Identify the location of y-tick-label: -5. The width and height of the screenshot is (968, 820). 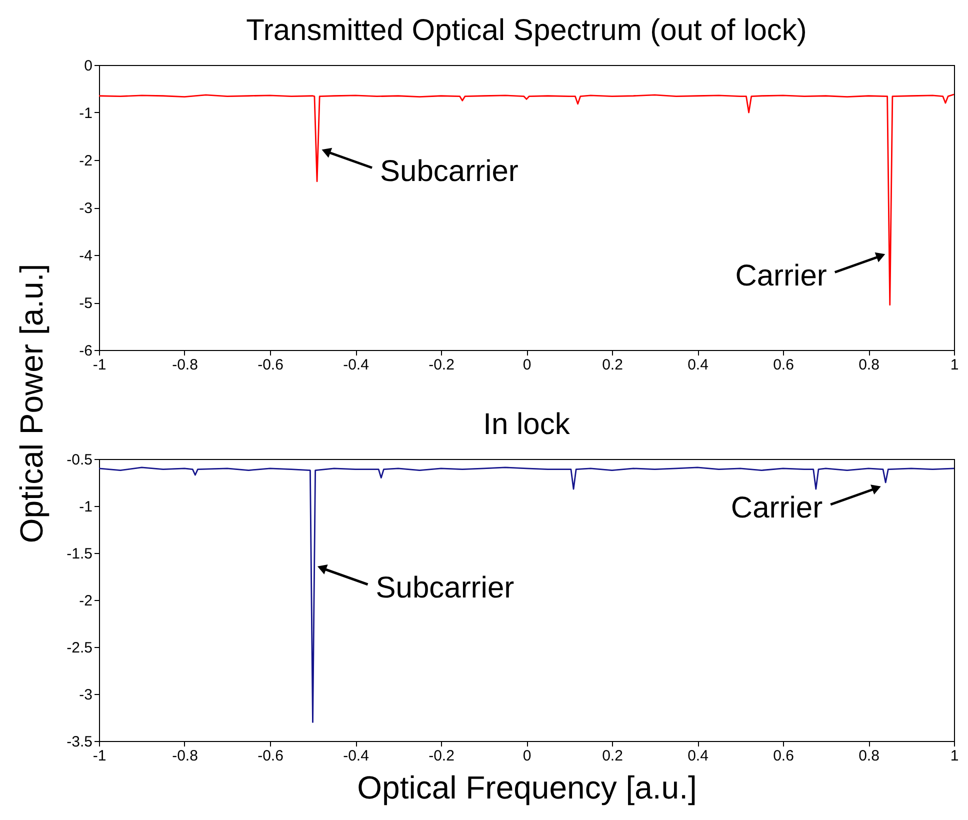
(85, 303).